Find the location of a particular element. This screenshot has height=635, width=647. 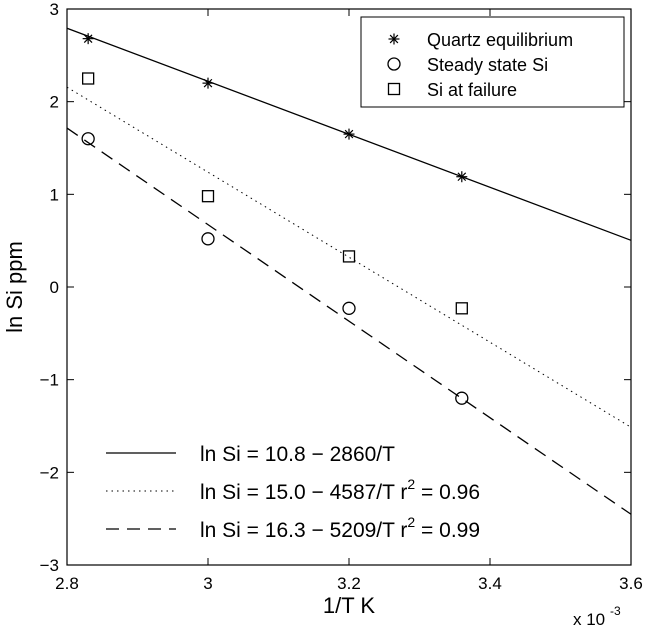

y-tick-label: 2 is located at coordinates (54, 102).